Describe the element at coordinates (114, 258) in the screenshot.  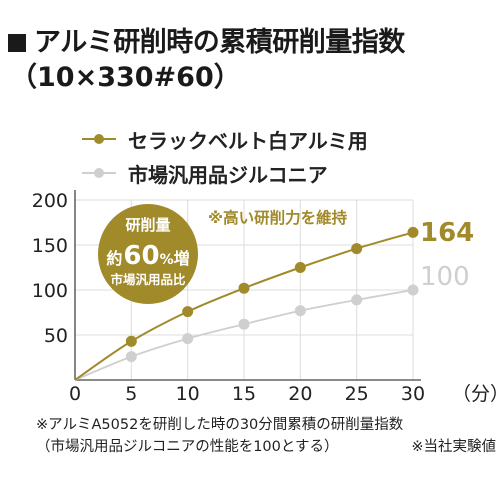
I see `badge-line2-prefix: 約` at that location.